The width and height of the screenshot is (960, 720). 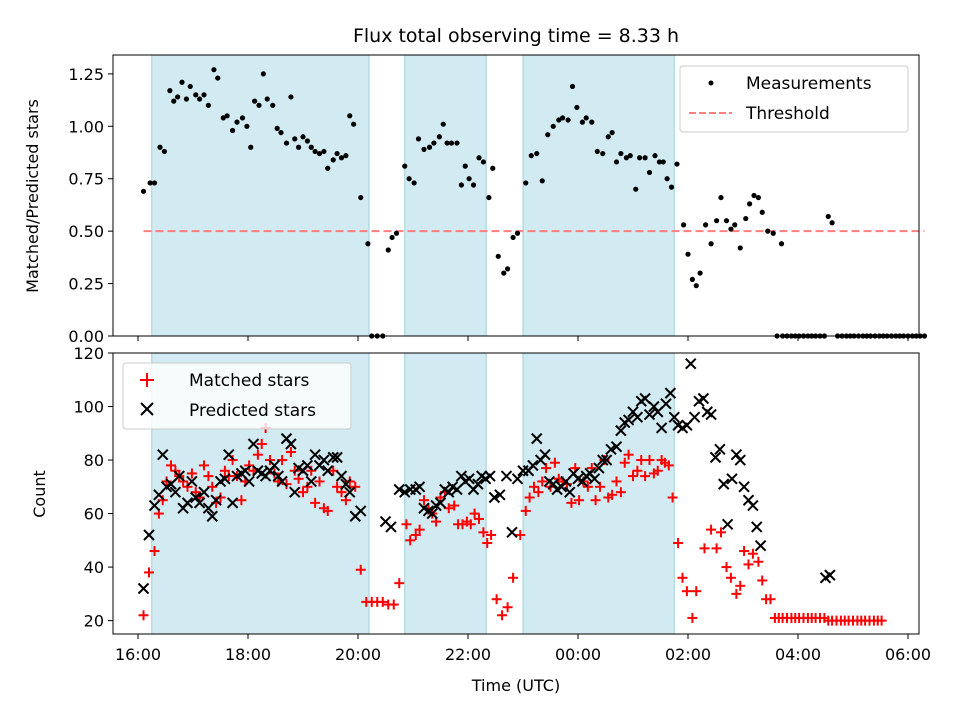 I want to click on x-tick-label: 16:00, so click(x=138, y=654).